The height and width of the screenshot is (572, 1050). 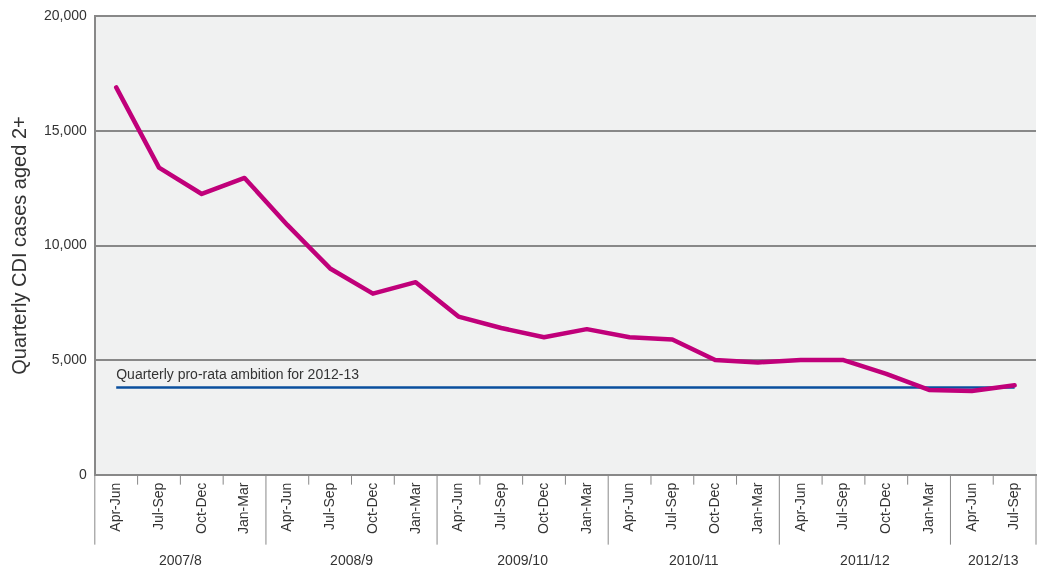 What do you see at coordinates (83, 473) in the screenshot?
I see `y-tick-label: 0` at bounding box center [83, 473].